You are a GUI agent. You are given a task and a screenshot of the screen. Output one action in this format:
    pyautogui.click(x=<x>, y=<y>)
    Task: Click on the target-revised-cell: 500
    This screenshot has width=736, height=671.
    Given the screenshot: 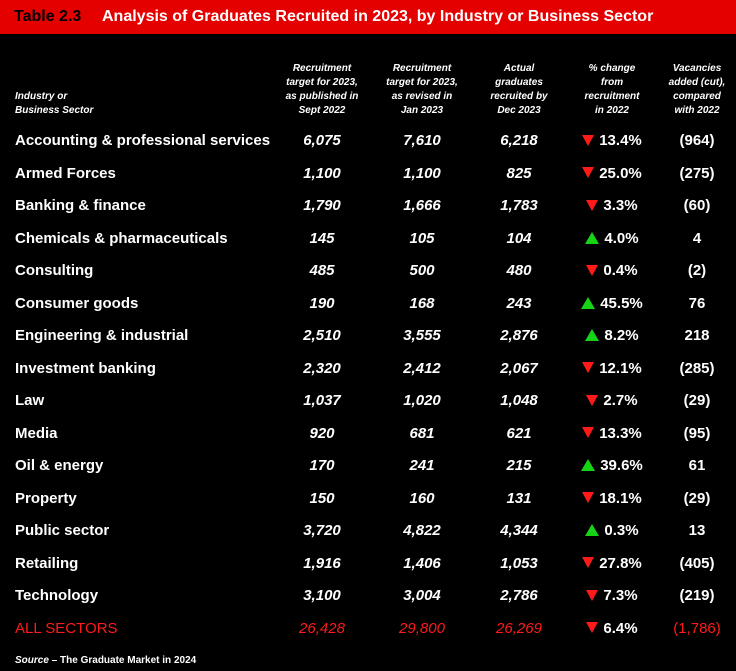 What is the action you would take?
    pyautogui.click(x=422, y=270)
    